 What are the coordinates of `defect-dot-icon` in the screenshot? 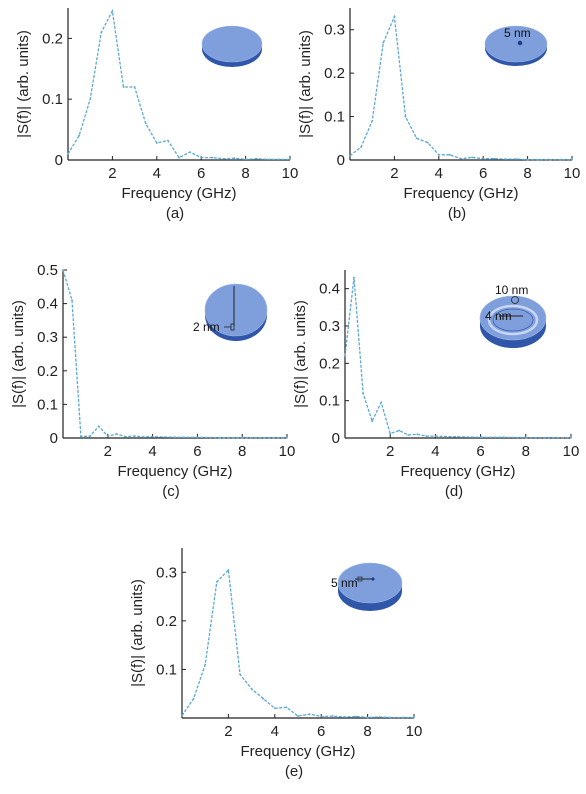 It's located at (520, 43).